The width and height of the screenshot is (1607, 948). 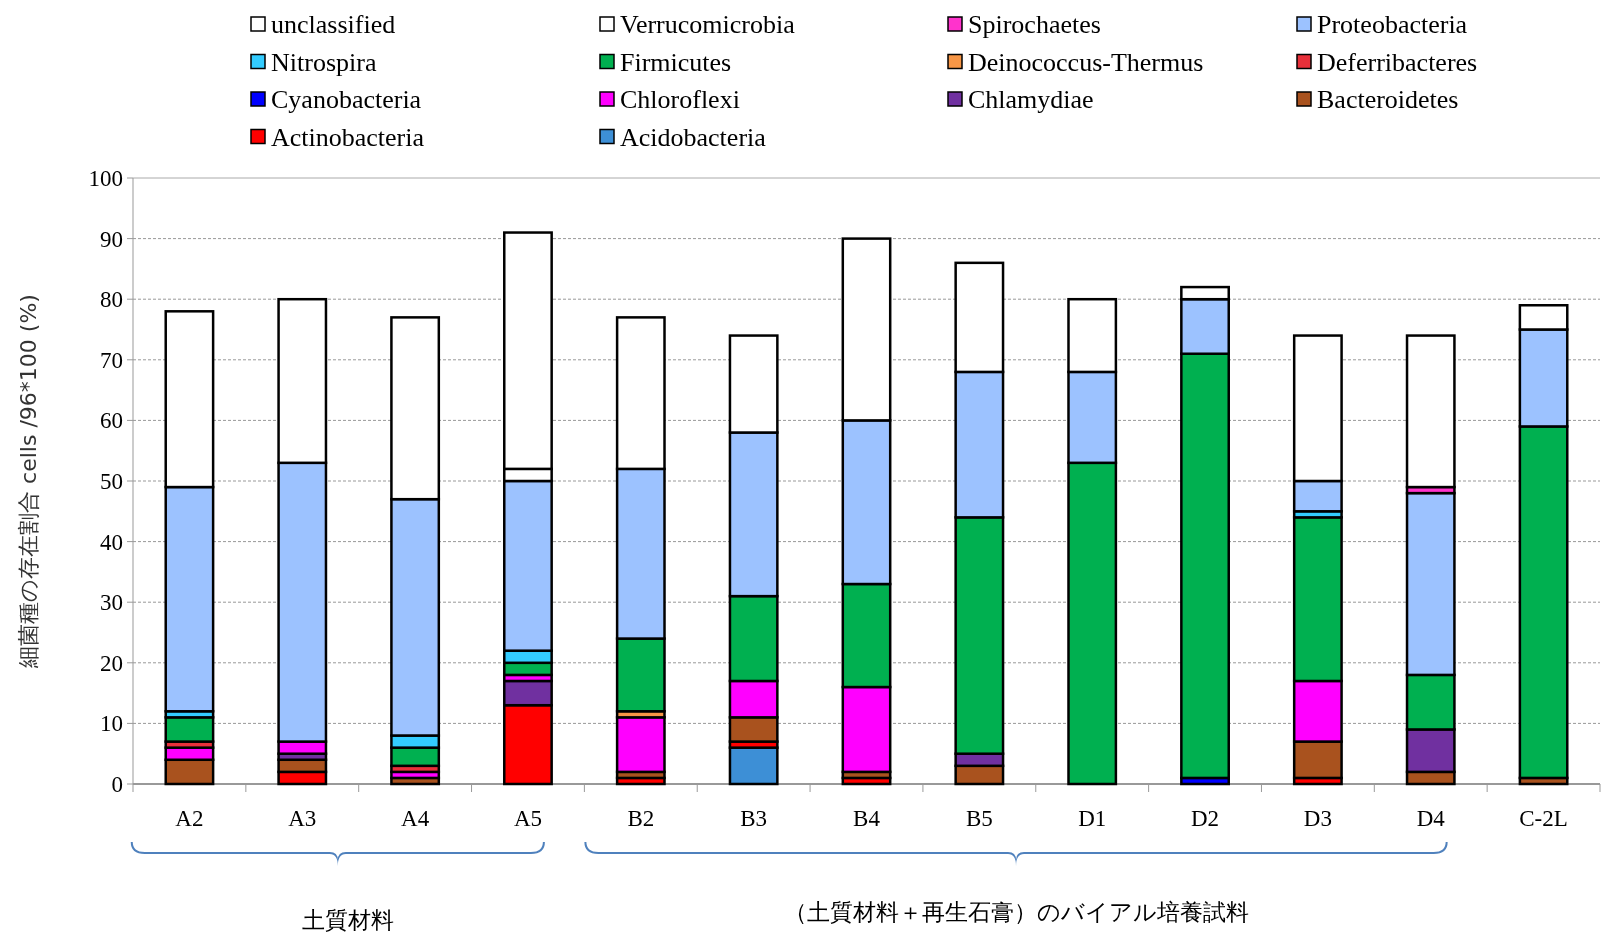 I want to click on x-tick-label: B3, so click(x=754, y=818).